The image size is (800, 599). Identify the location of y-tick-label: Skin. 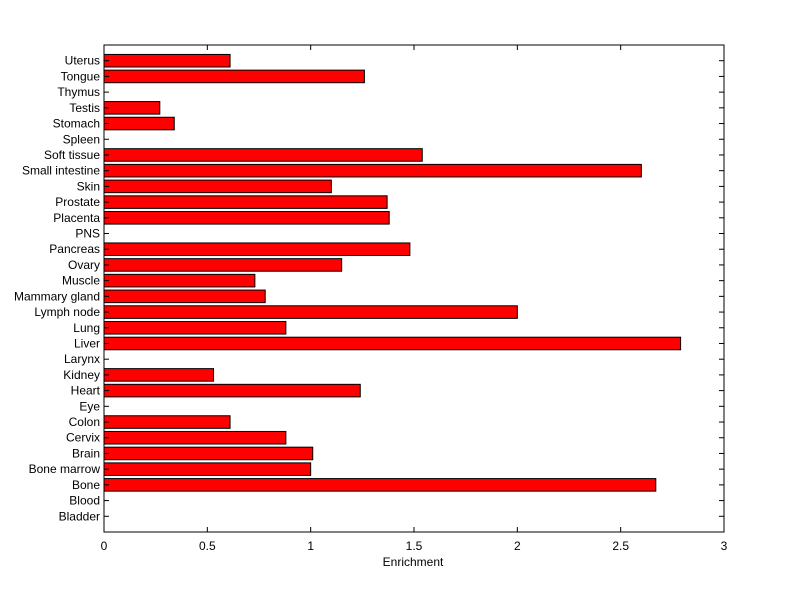
(88, 186).